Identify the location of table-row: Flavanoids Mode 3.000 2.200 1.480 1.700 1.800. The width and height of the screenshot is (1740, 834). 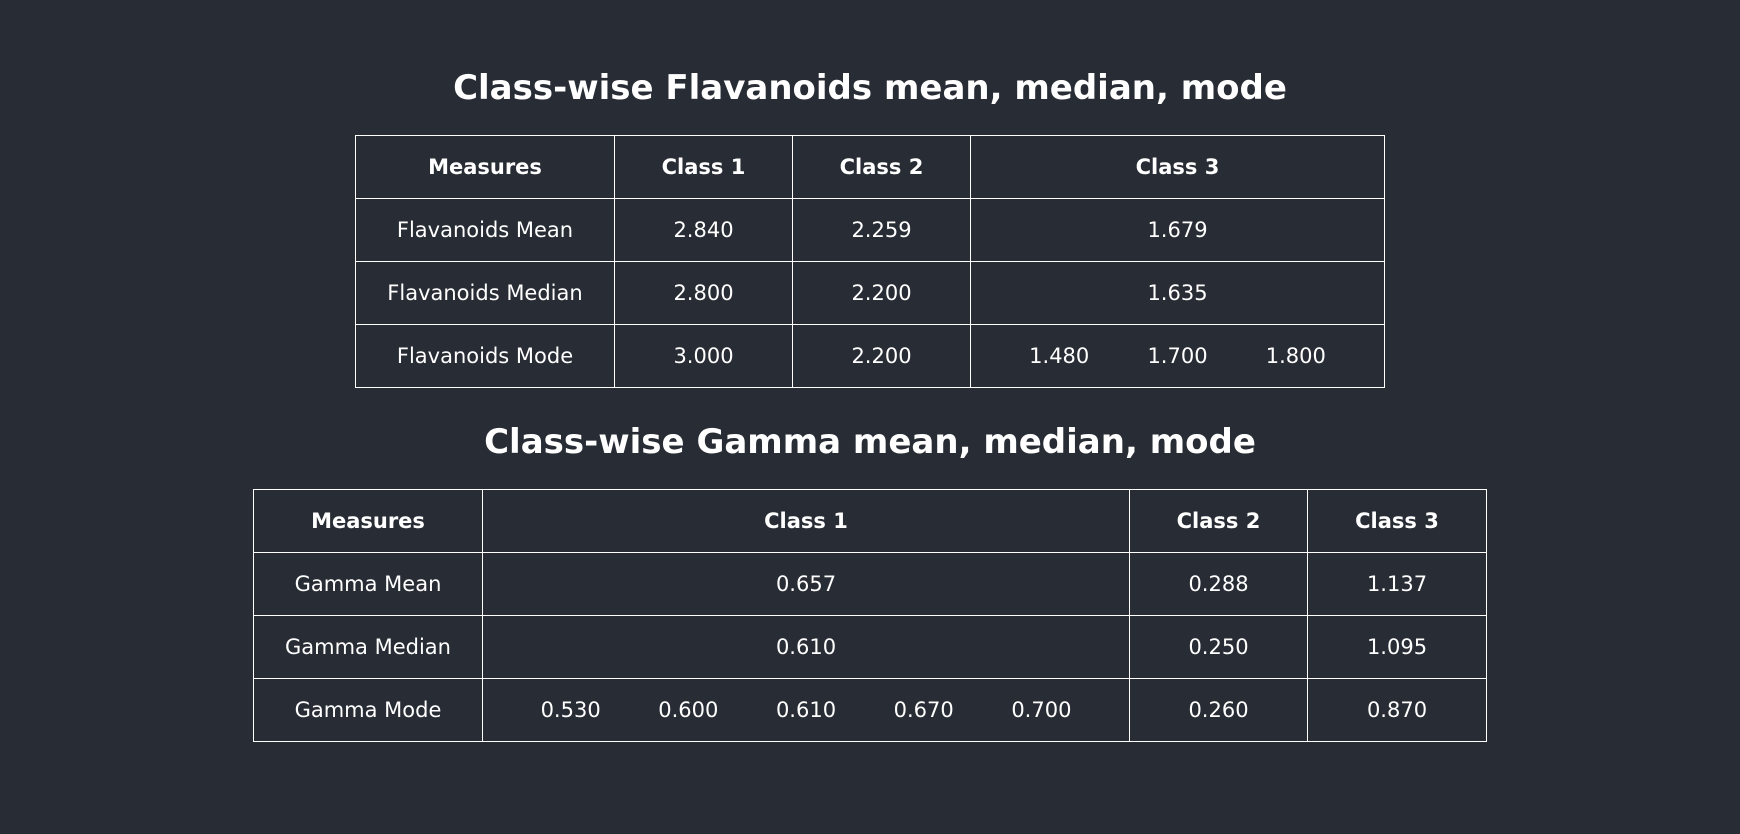
(870, 356).